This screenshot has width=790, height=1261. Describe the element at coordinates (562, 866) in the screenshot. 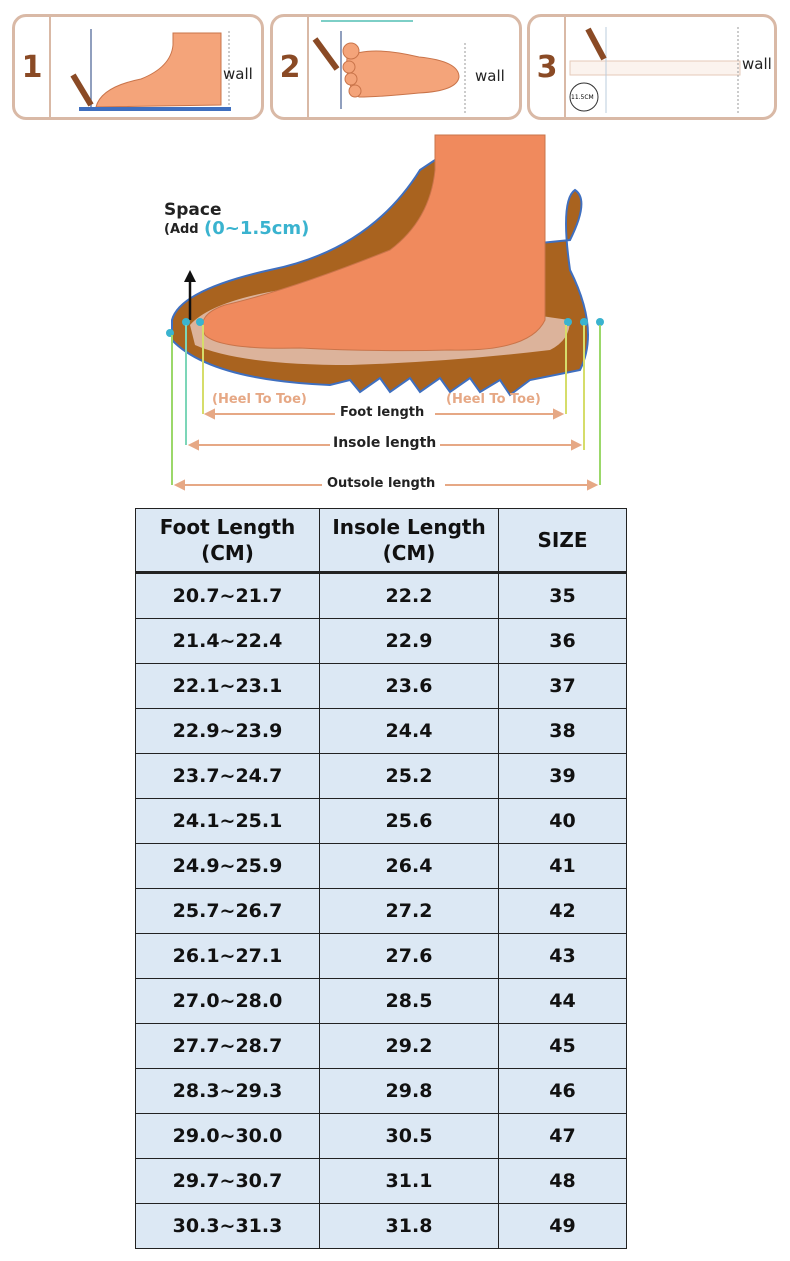

I see `size-cell: 41` at that location.